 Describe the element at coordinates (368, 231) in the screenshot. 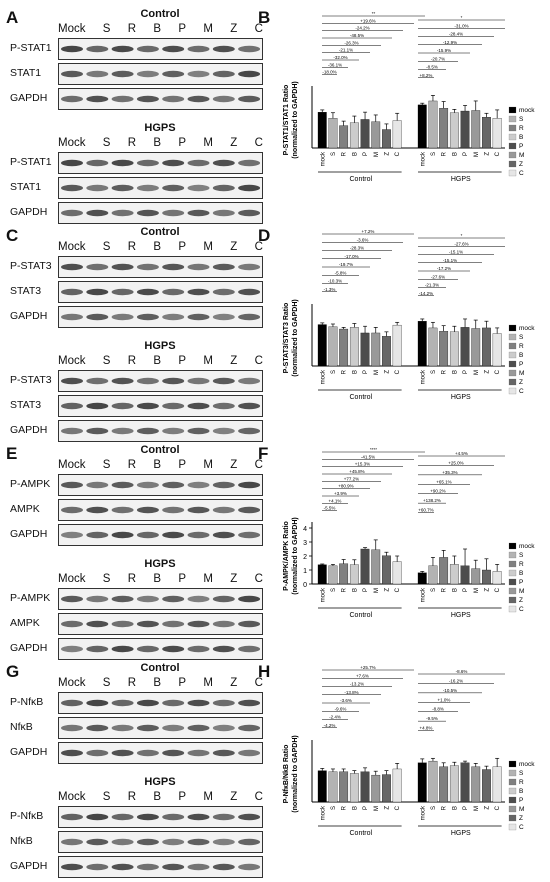

I see `comparison-annotation: +7.2%` at that location.